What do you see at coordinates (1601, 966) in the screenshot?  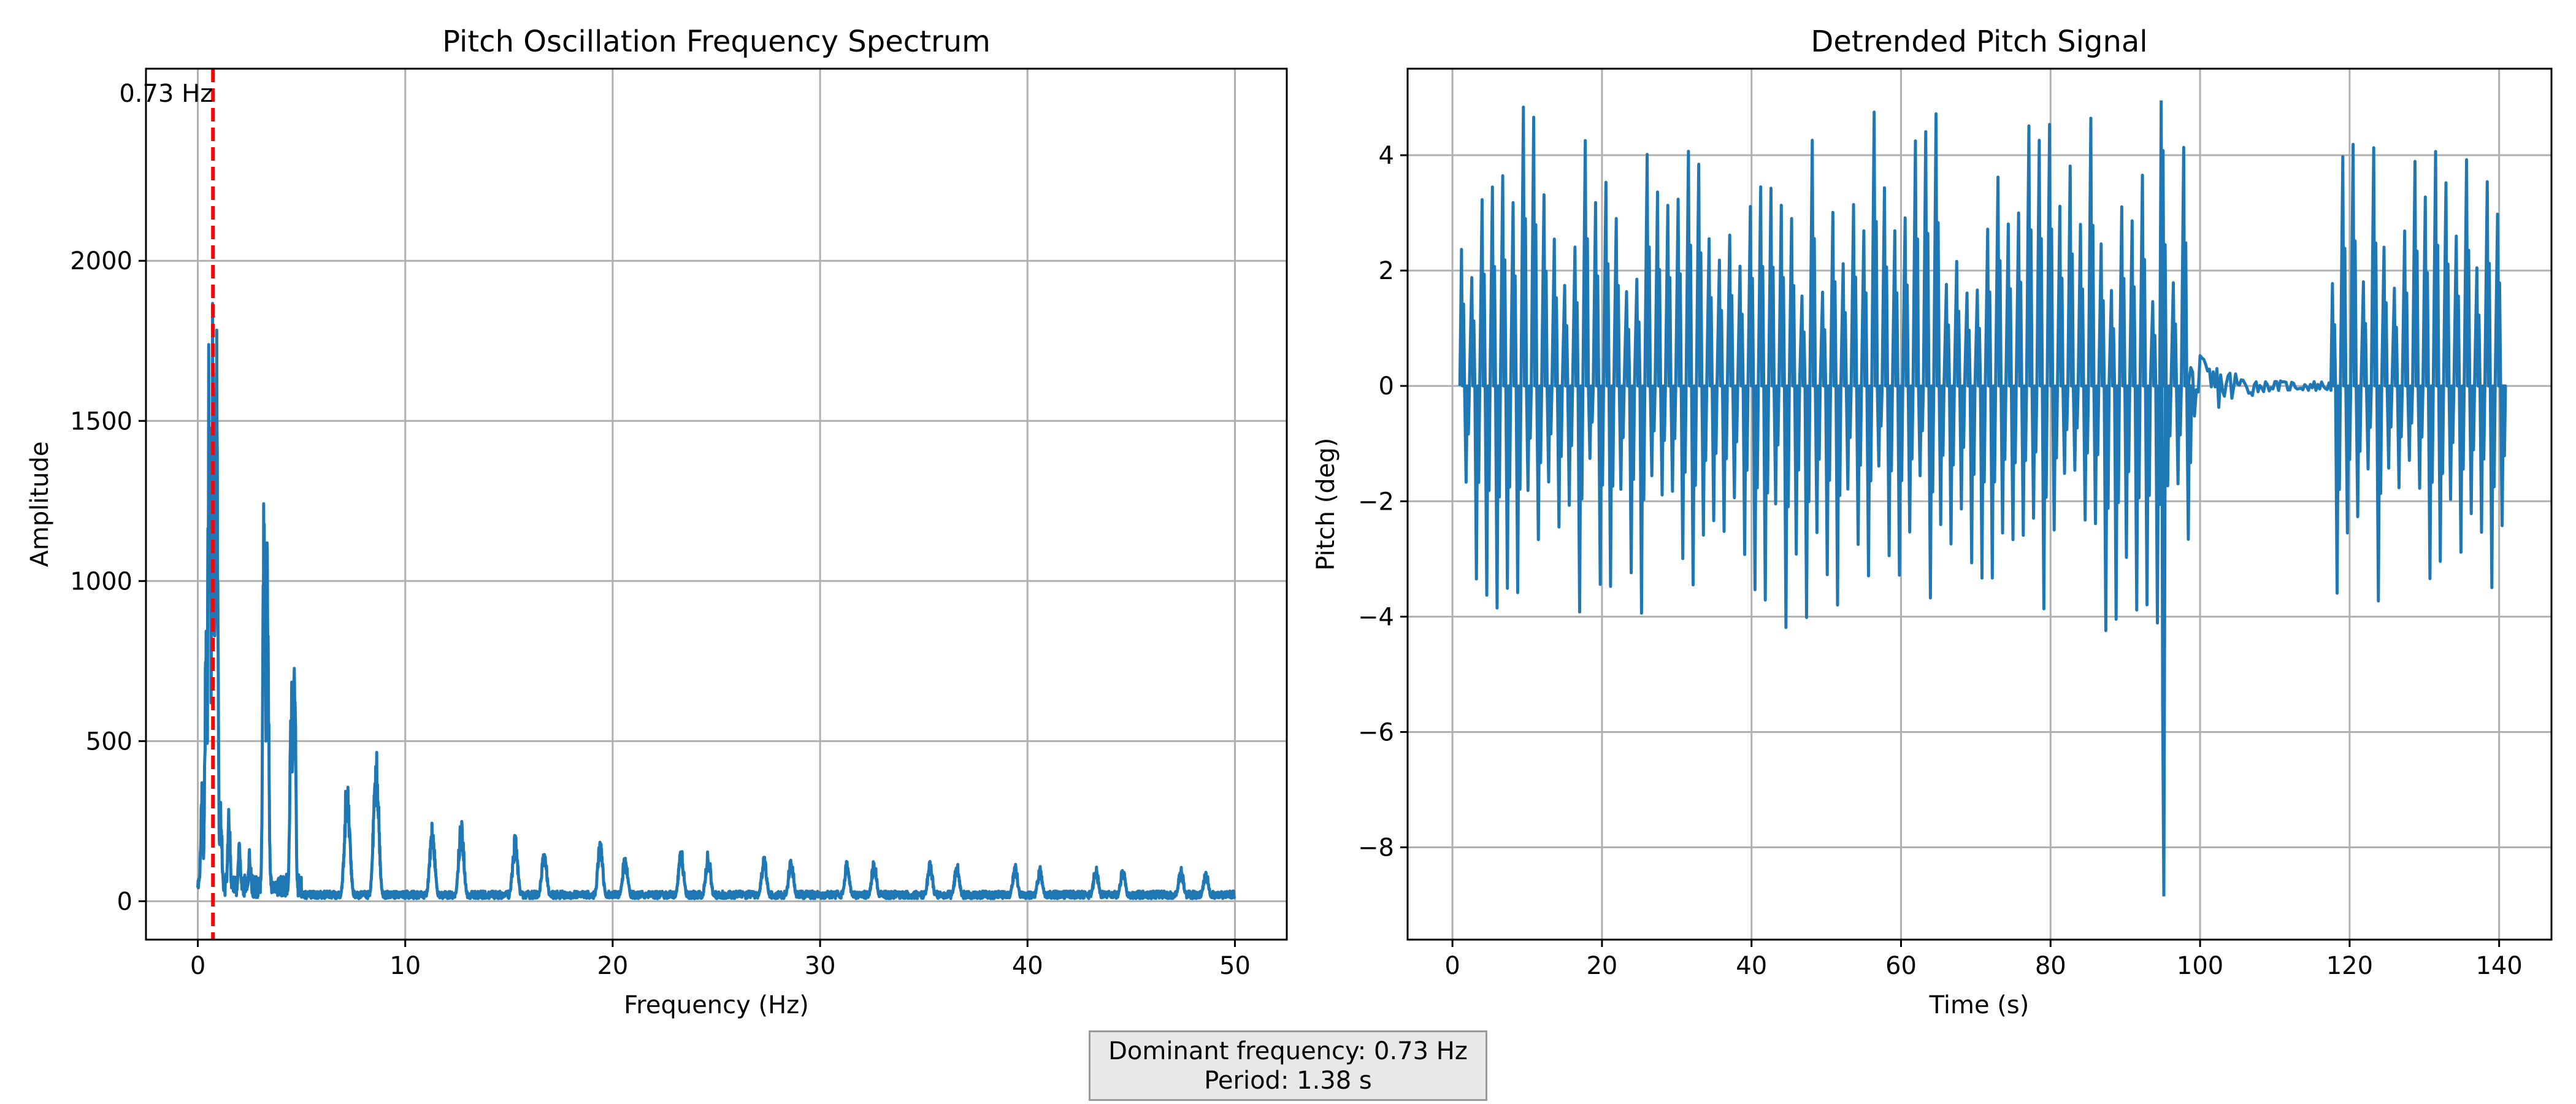 I see `pitch-xtick-label: 20` at bounding box center [1601, 966].